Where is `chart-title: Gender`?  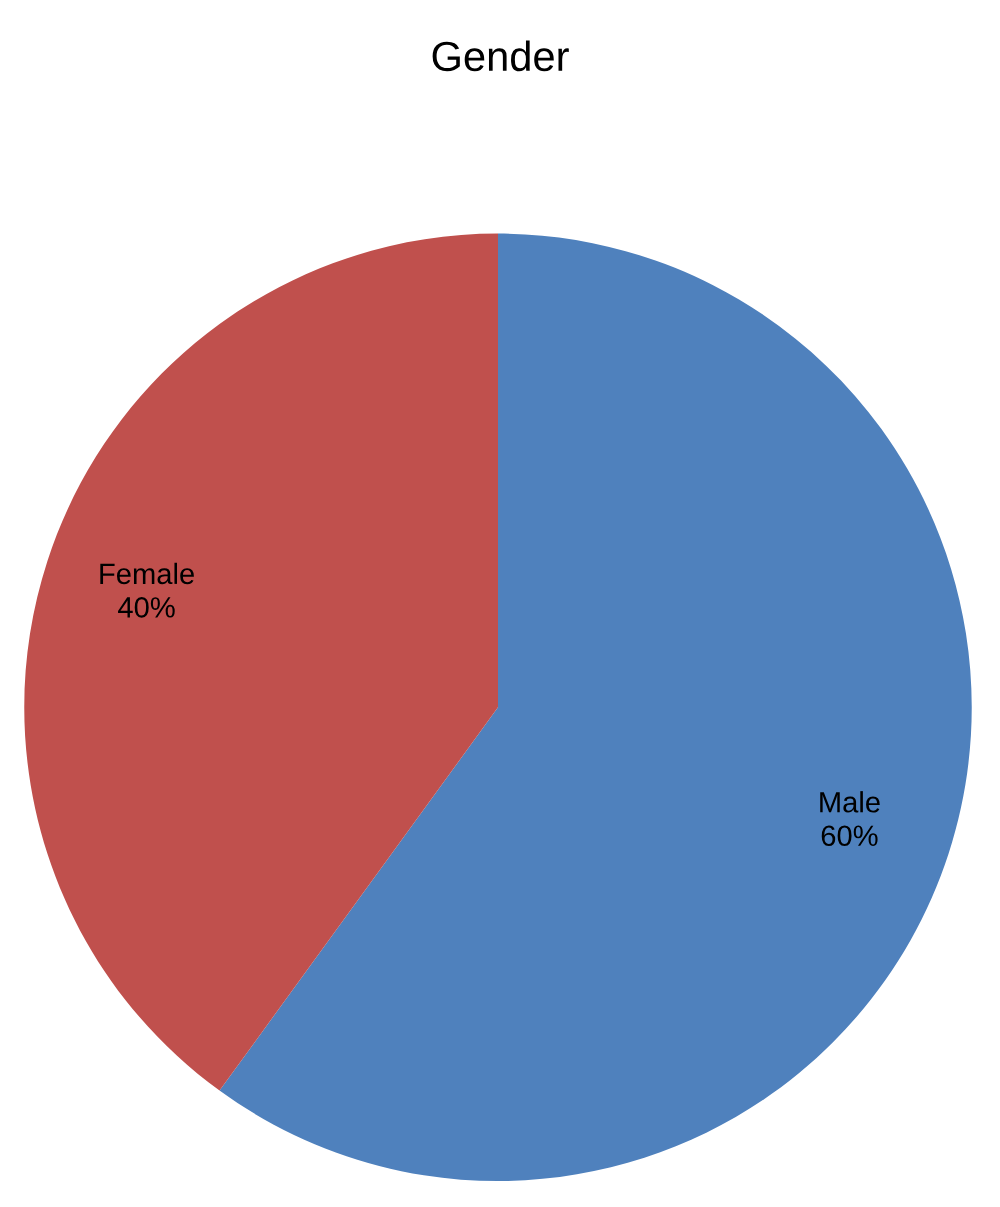 chart-title: Gender is located at coordinates (500, 56).